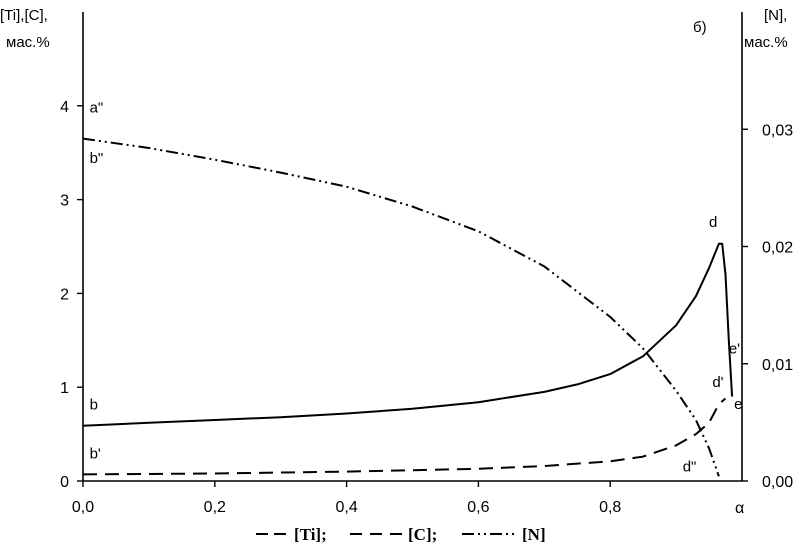  I want to click on y-right-tick-label: 0,03, so click(777, 130).